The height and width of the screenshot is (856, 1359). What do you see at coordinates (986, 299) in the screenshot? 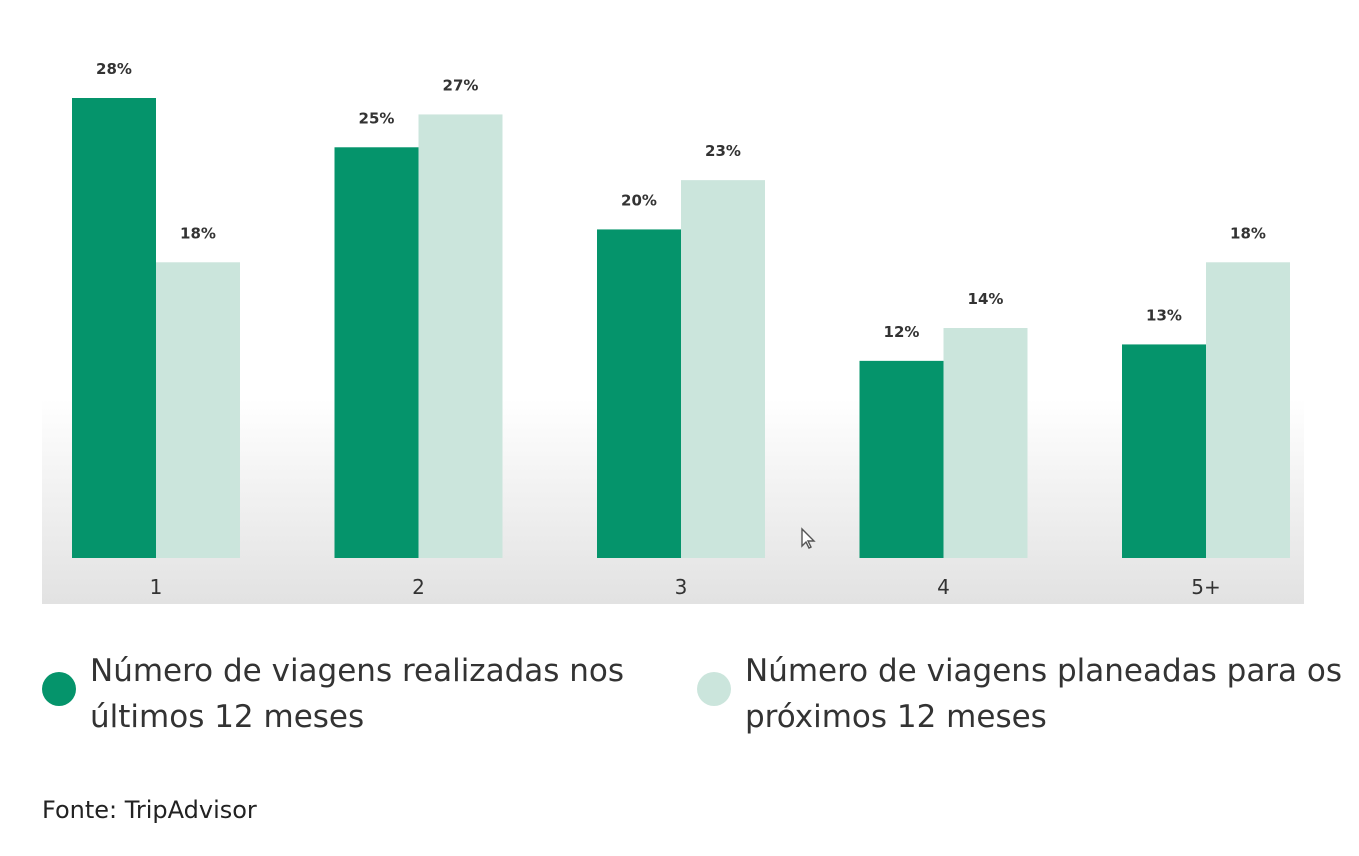
I see `data-label-s2-4: 14%` at bounding box center [986, 299].